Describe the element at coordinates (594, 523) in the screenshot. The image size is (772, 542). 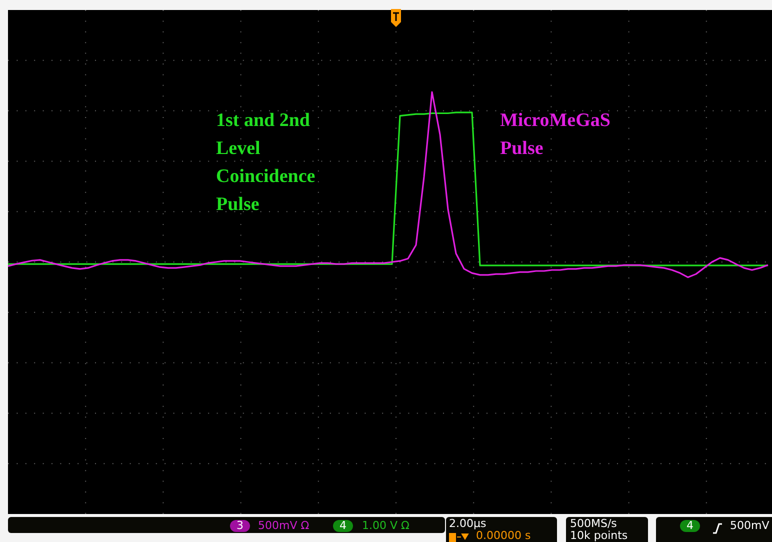
I see `text: 500MS/s` at that location.